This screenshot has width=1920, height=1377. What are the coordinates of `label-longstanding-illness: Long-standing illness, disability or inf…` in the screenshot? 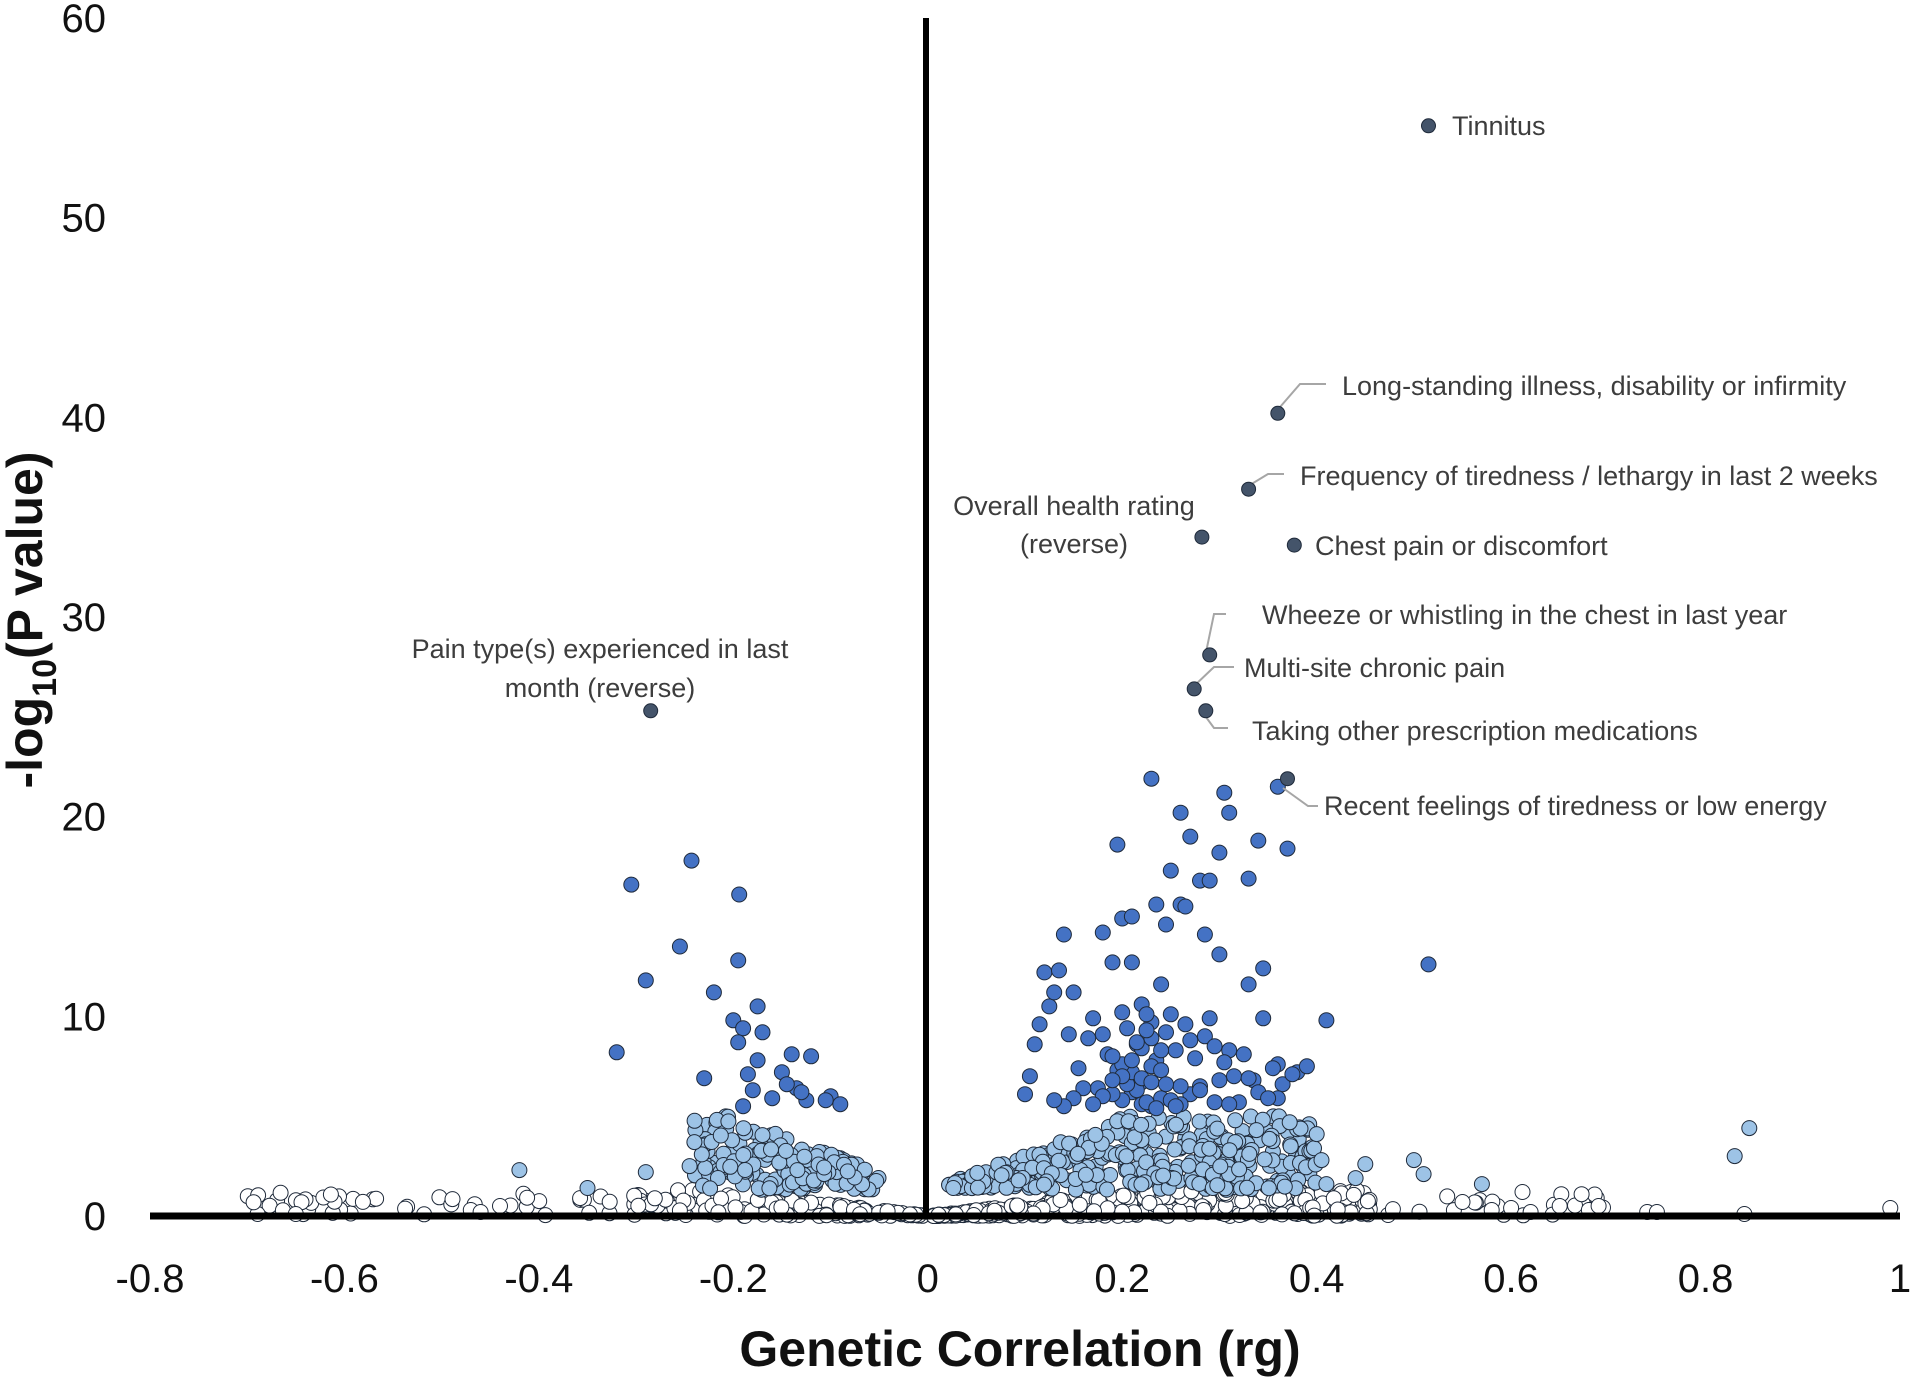 It's located at (1594, 386).